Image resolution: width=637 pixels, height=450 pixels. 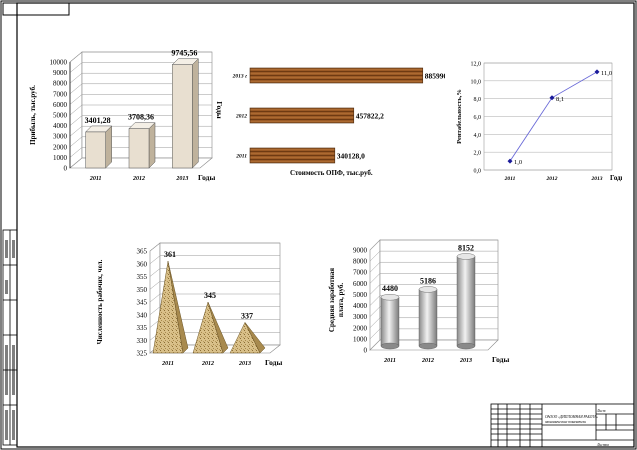 What do you see at coordinates (142, 328) in the screenshot?
I see `y-tick-label: 335` at bounding box center [142, 328].